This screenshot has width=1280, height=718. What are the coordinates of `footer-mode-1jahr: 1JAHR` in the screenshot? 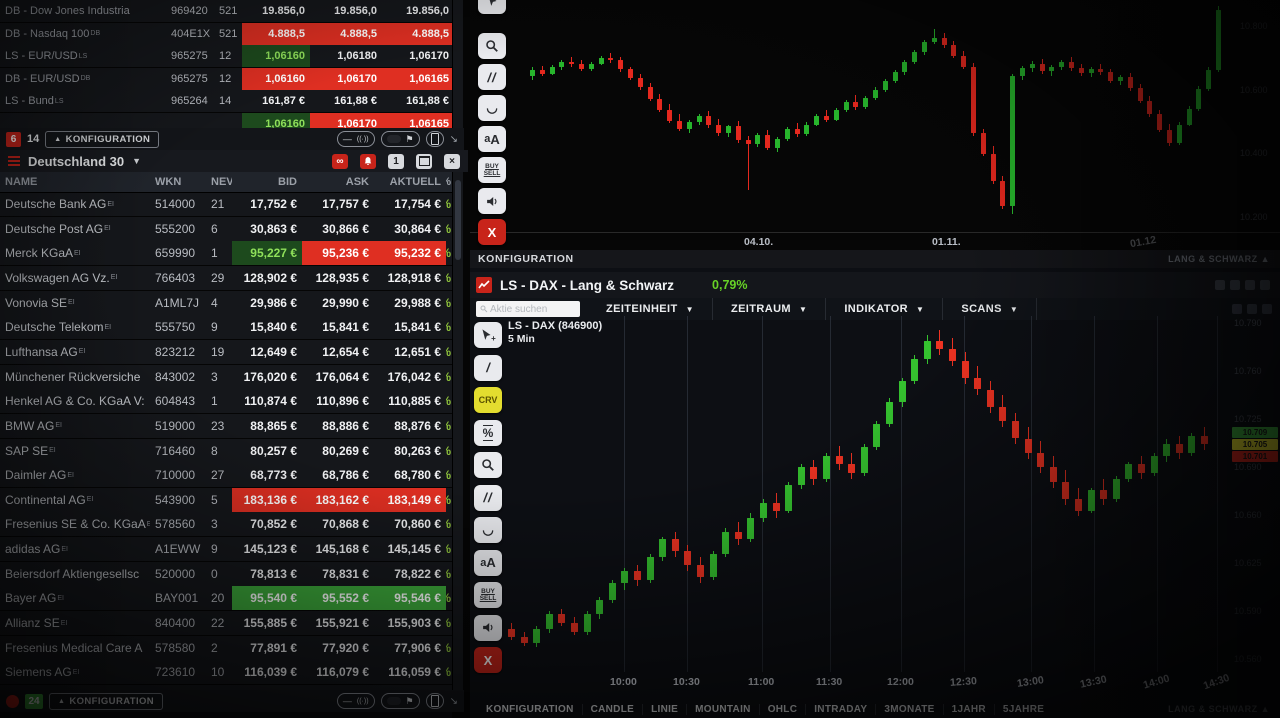 It's located at (969, 709).